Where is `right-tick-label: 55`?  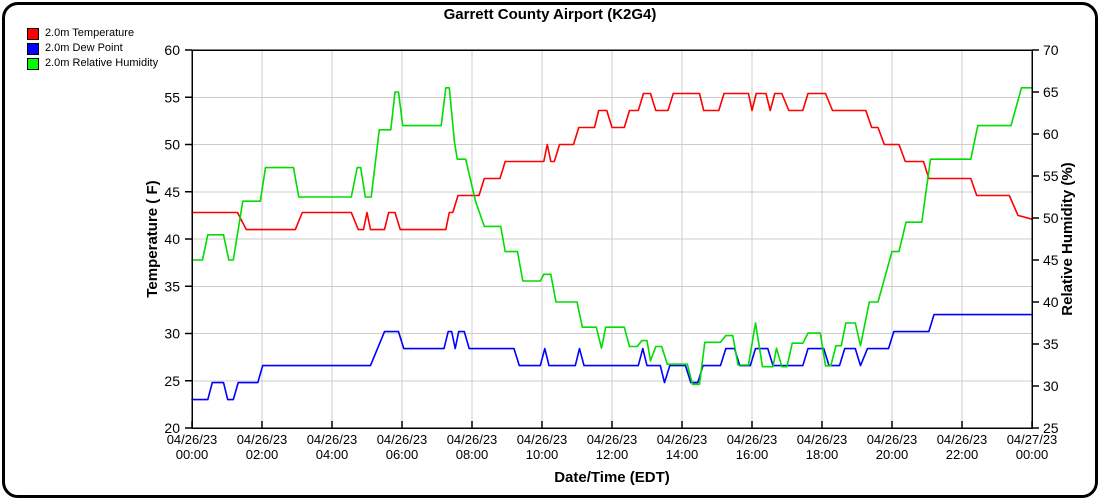 right-tick-label: 55 is located at coordinates (1051, 176).